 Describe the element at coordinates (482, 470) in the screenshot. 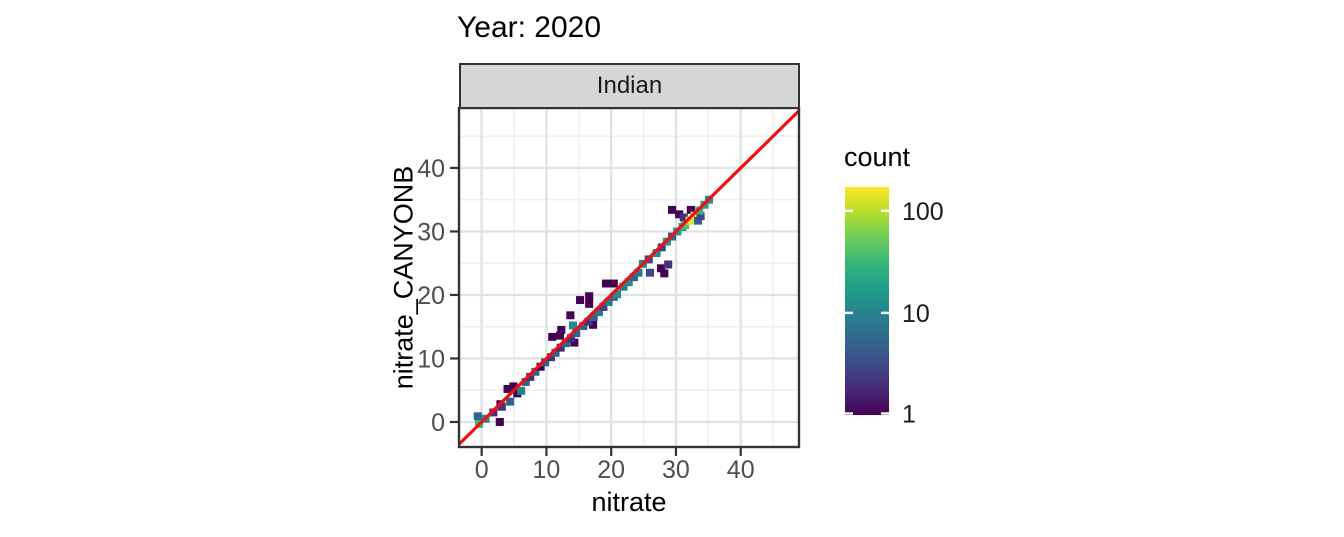

I see `x-tick-label: 0` at that location.